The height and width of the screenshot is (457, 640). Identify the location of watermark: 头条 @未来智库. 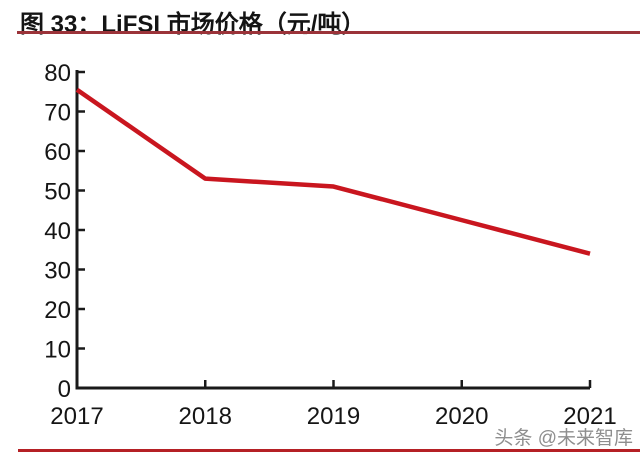
(563, 438).